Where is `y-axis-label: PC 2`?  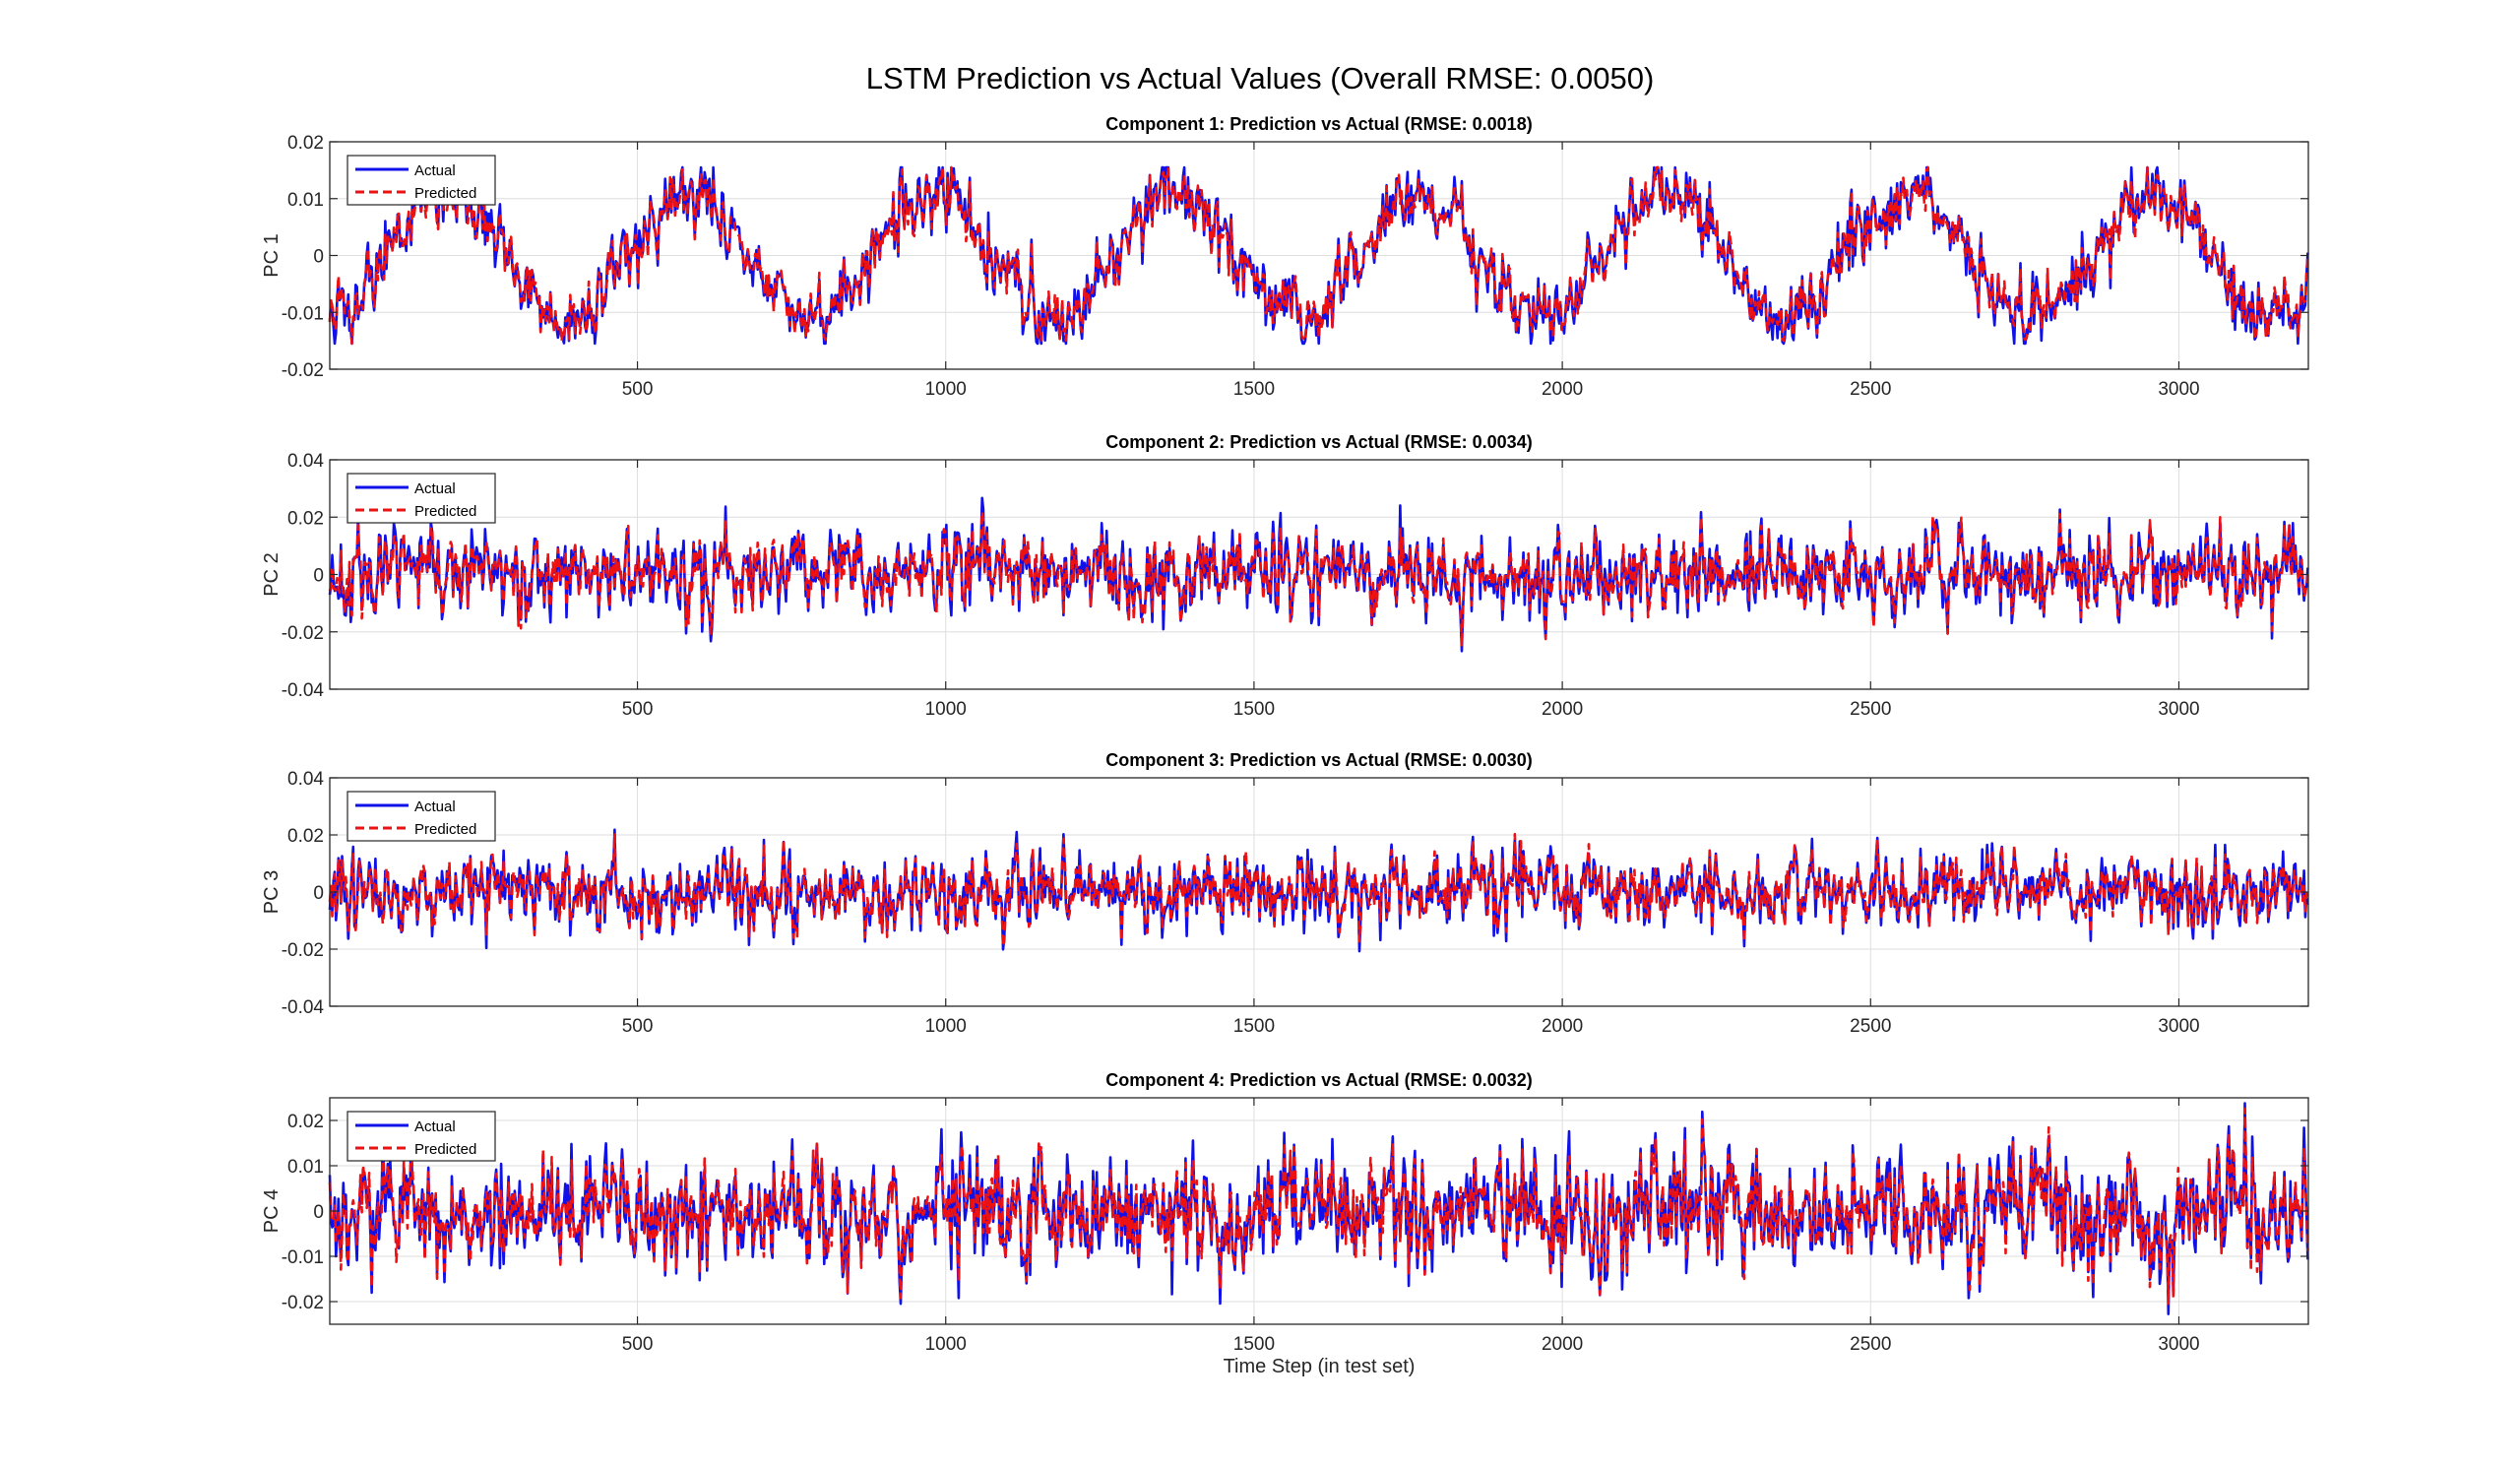 y-axis-label: PC 2 is located at coordinates (272, 574).